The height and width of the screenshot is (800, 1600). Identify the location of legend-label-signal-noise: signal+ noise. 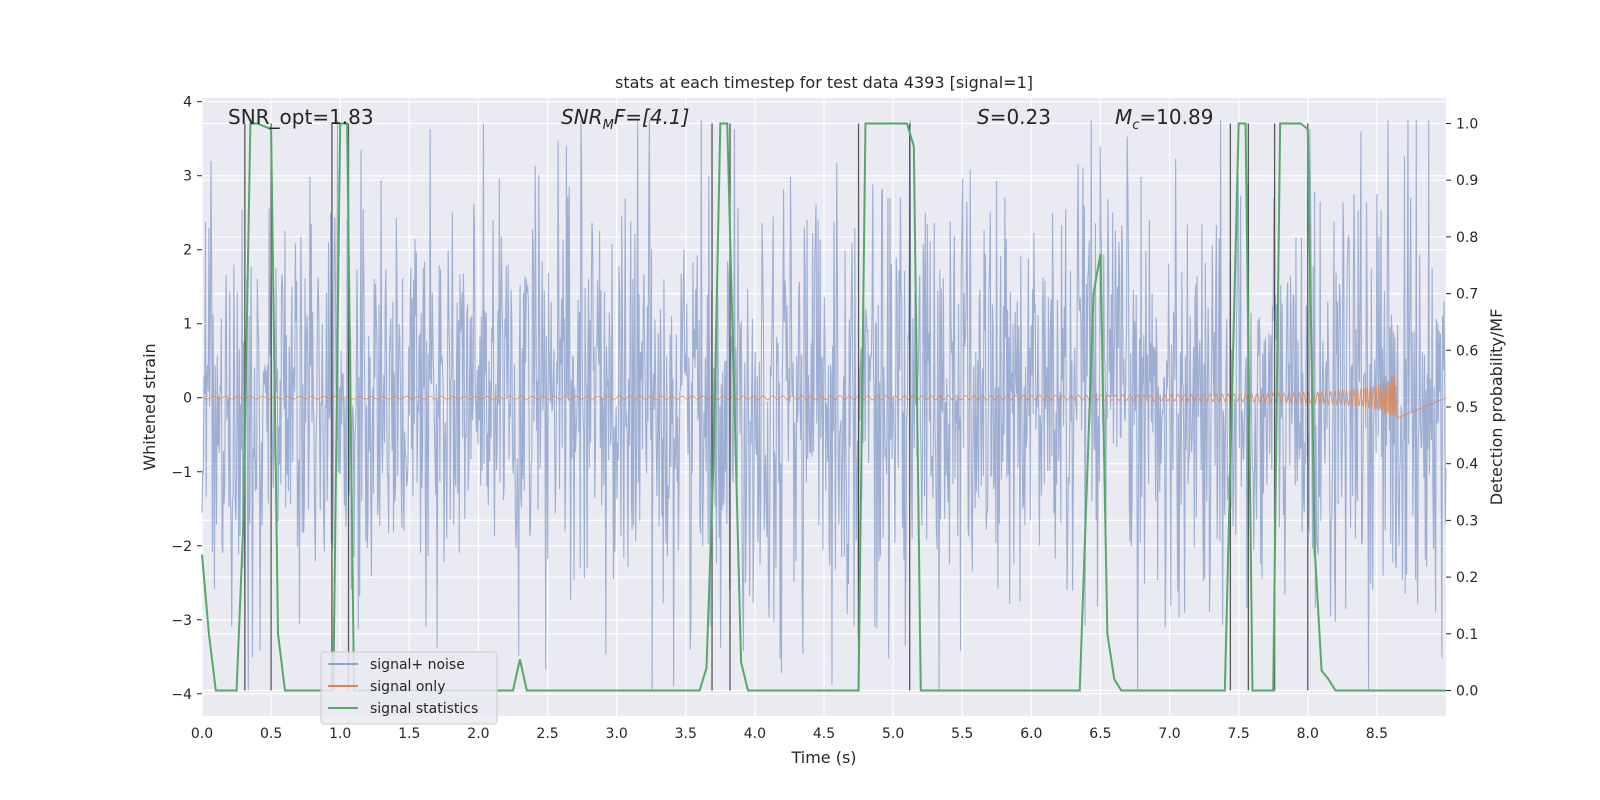
(417, 665).